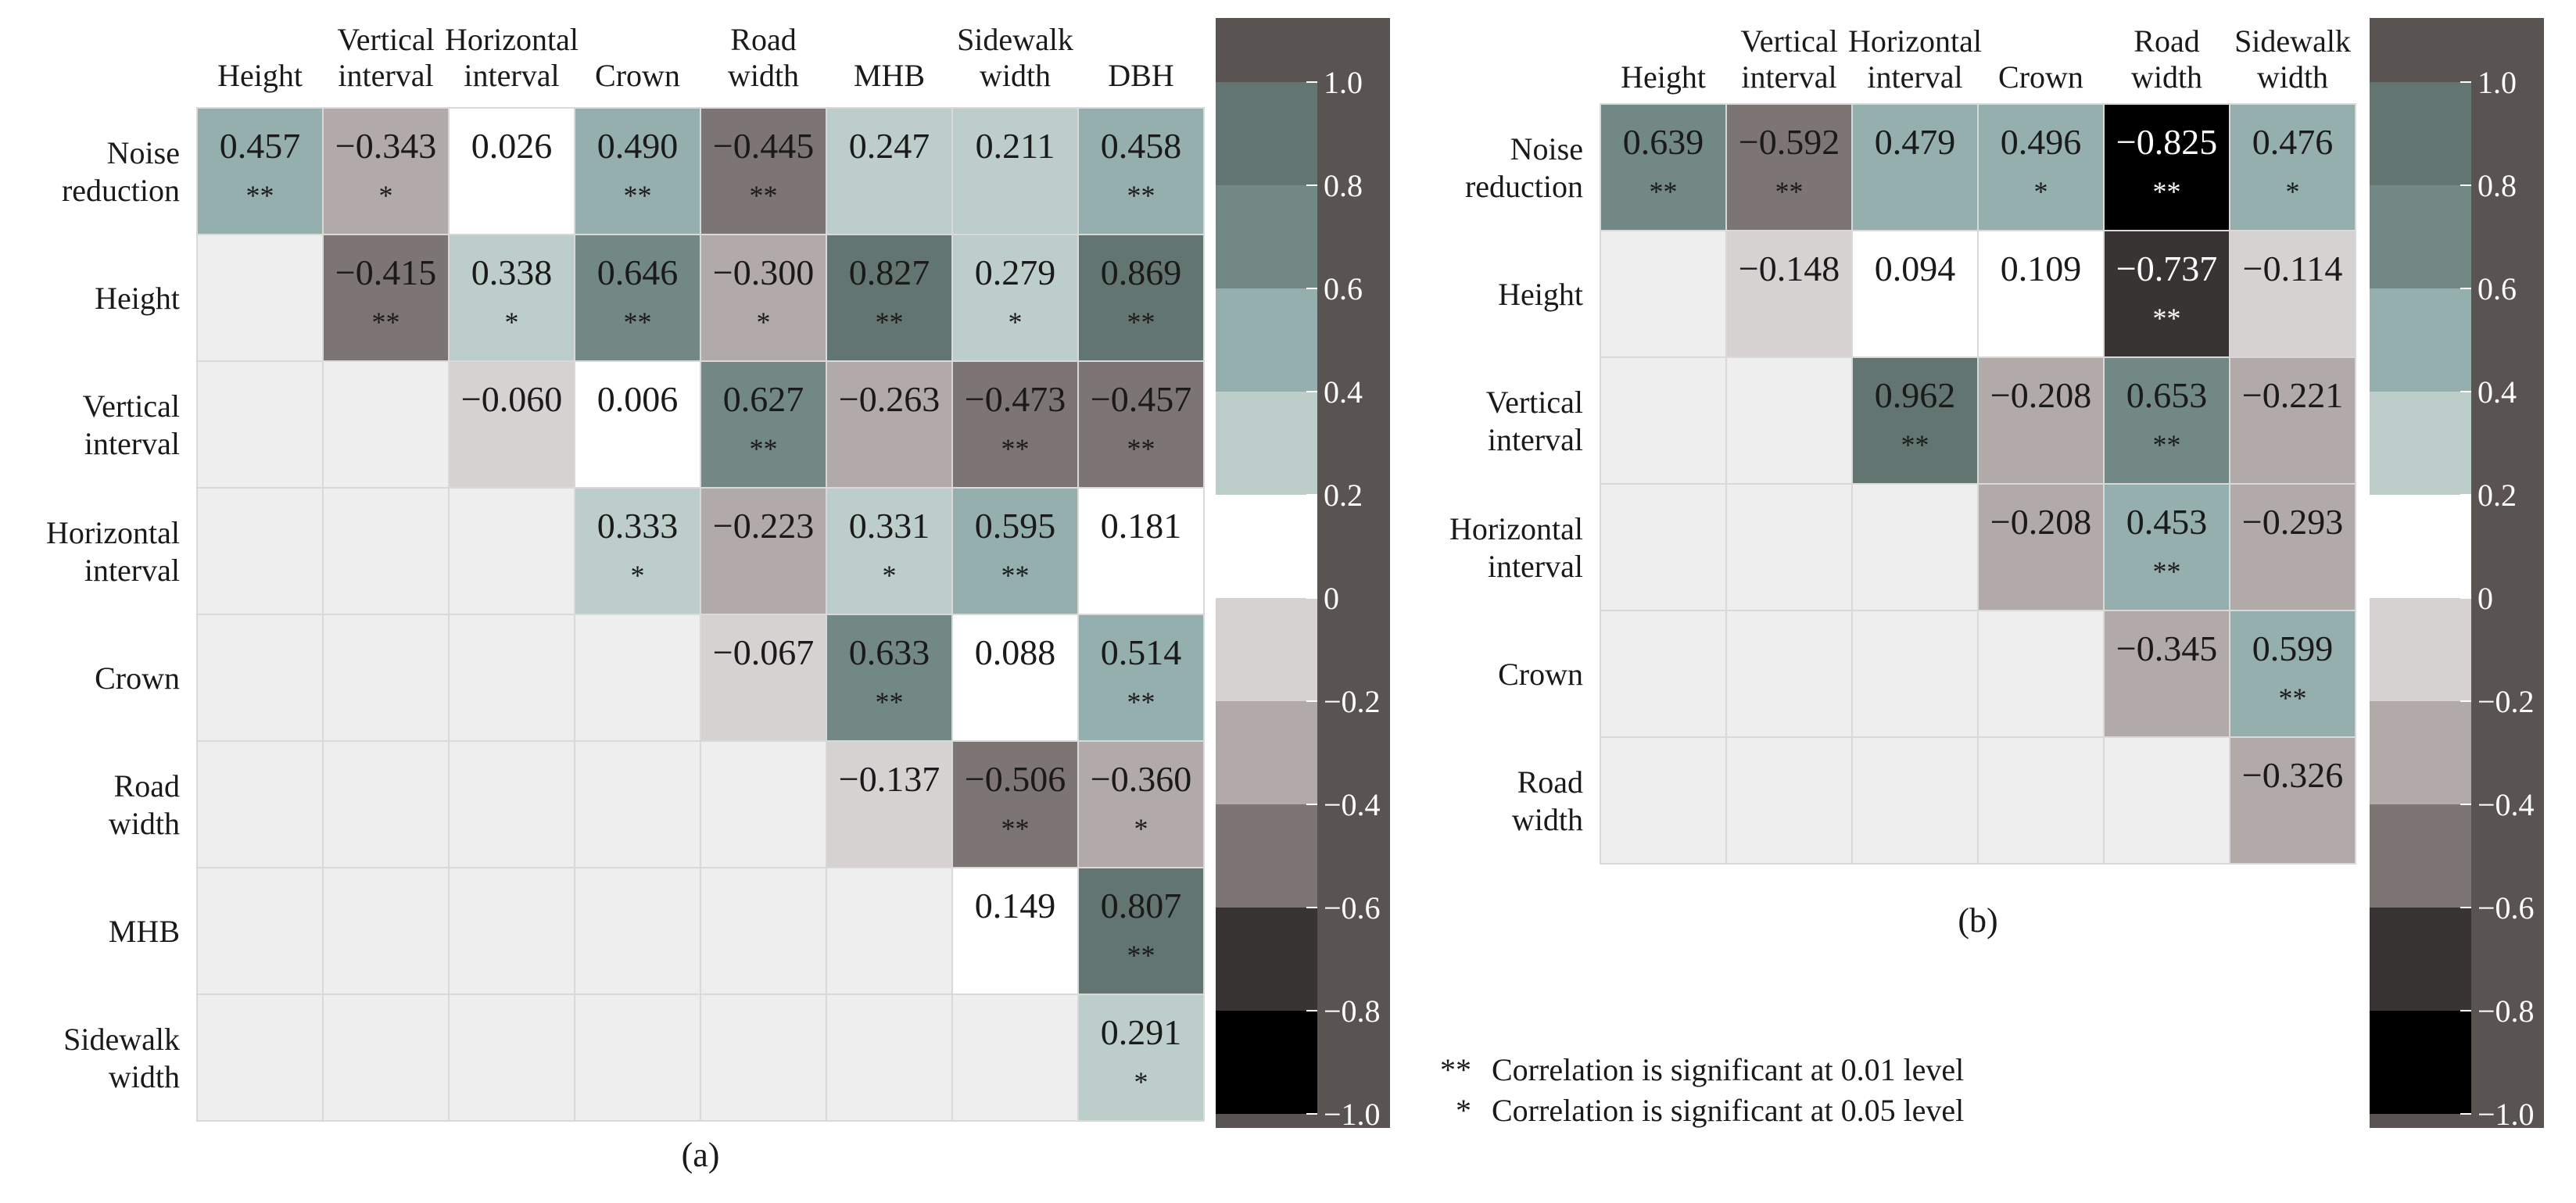  I want to click on column-label: MHB, so click(889, 75).